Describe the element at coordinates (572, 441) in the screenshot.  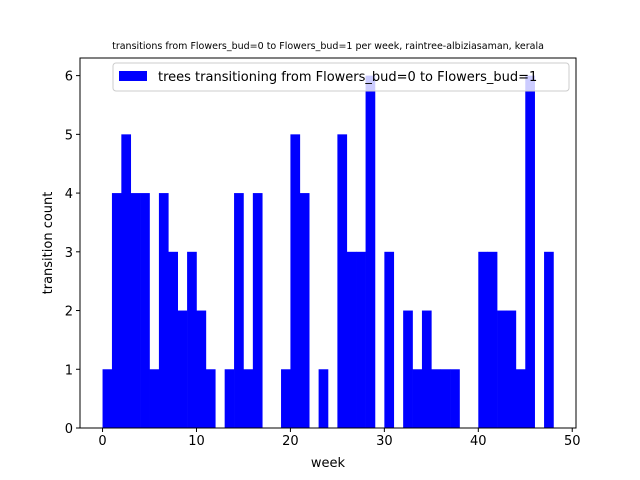
I see `x-tick-label: 50` at that location.